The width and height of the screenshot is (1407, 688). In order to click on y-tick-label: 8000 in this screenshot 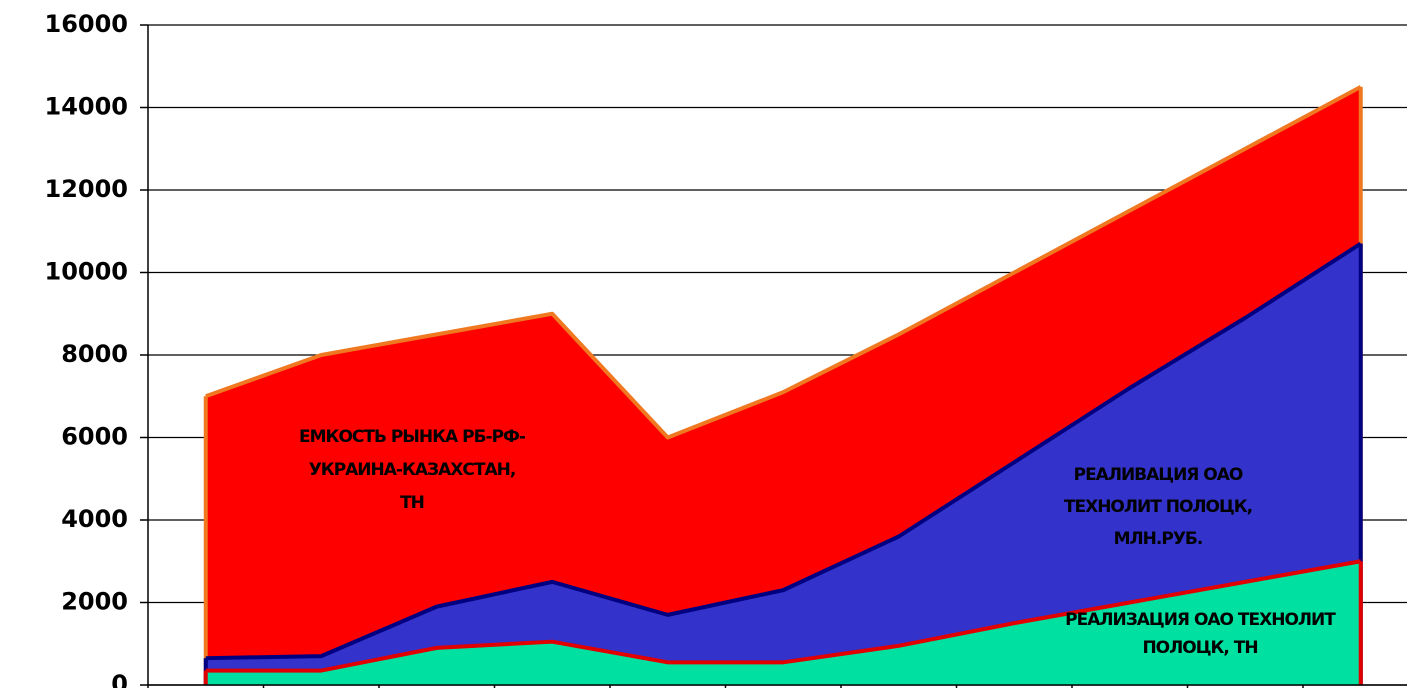, I will do `click(94, 354)`.